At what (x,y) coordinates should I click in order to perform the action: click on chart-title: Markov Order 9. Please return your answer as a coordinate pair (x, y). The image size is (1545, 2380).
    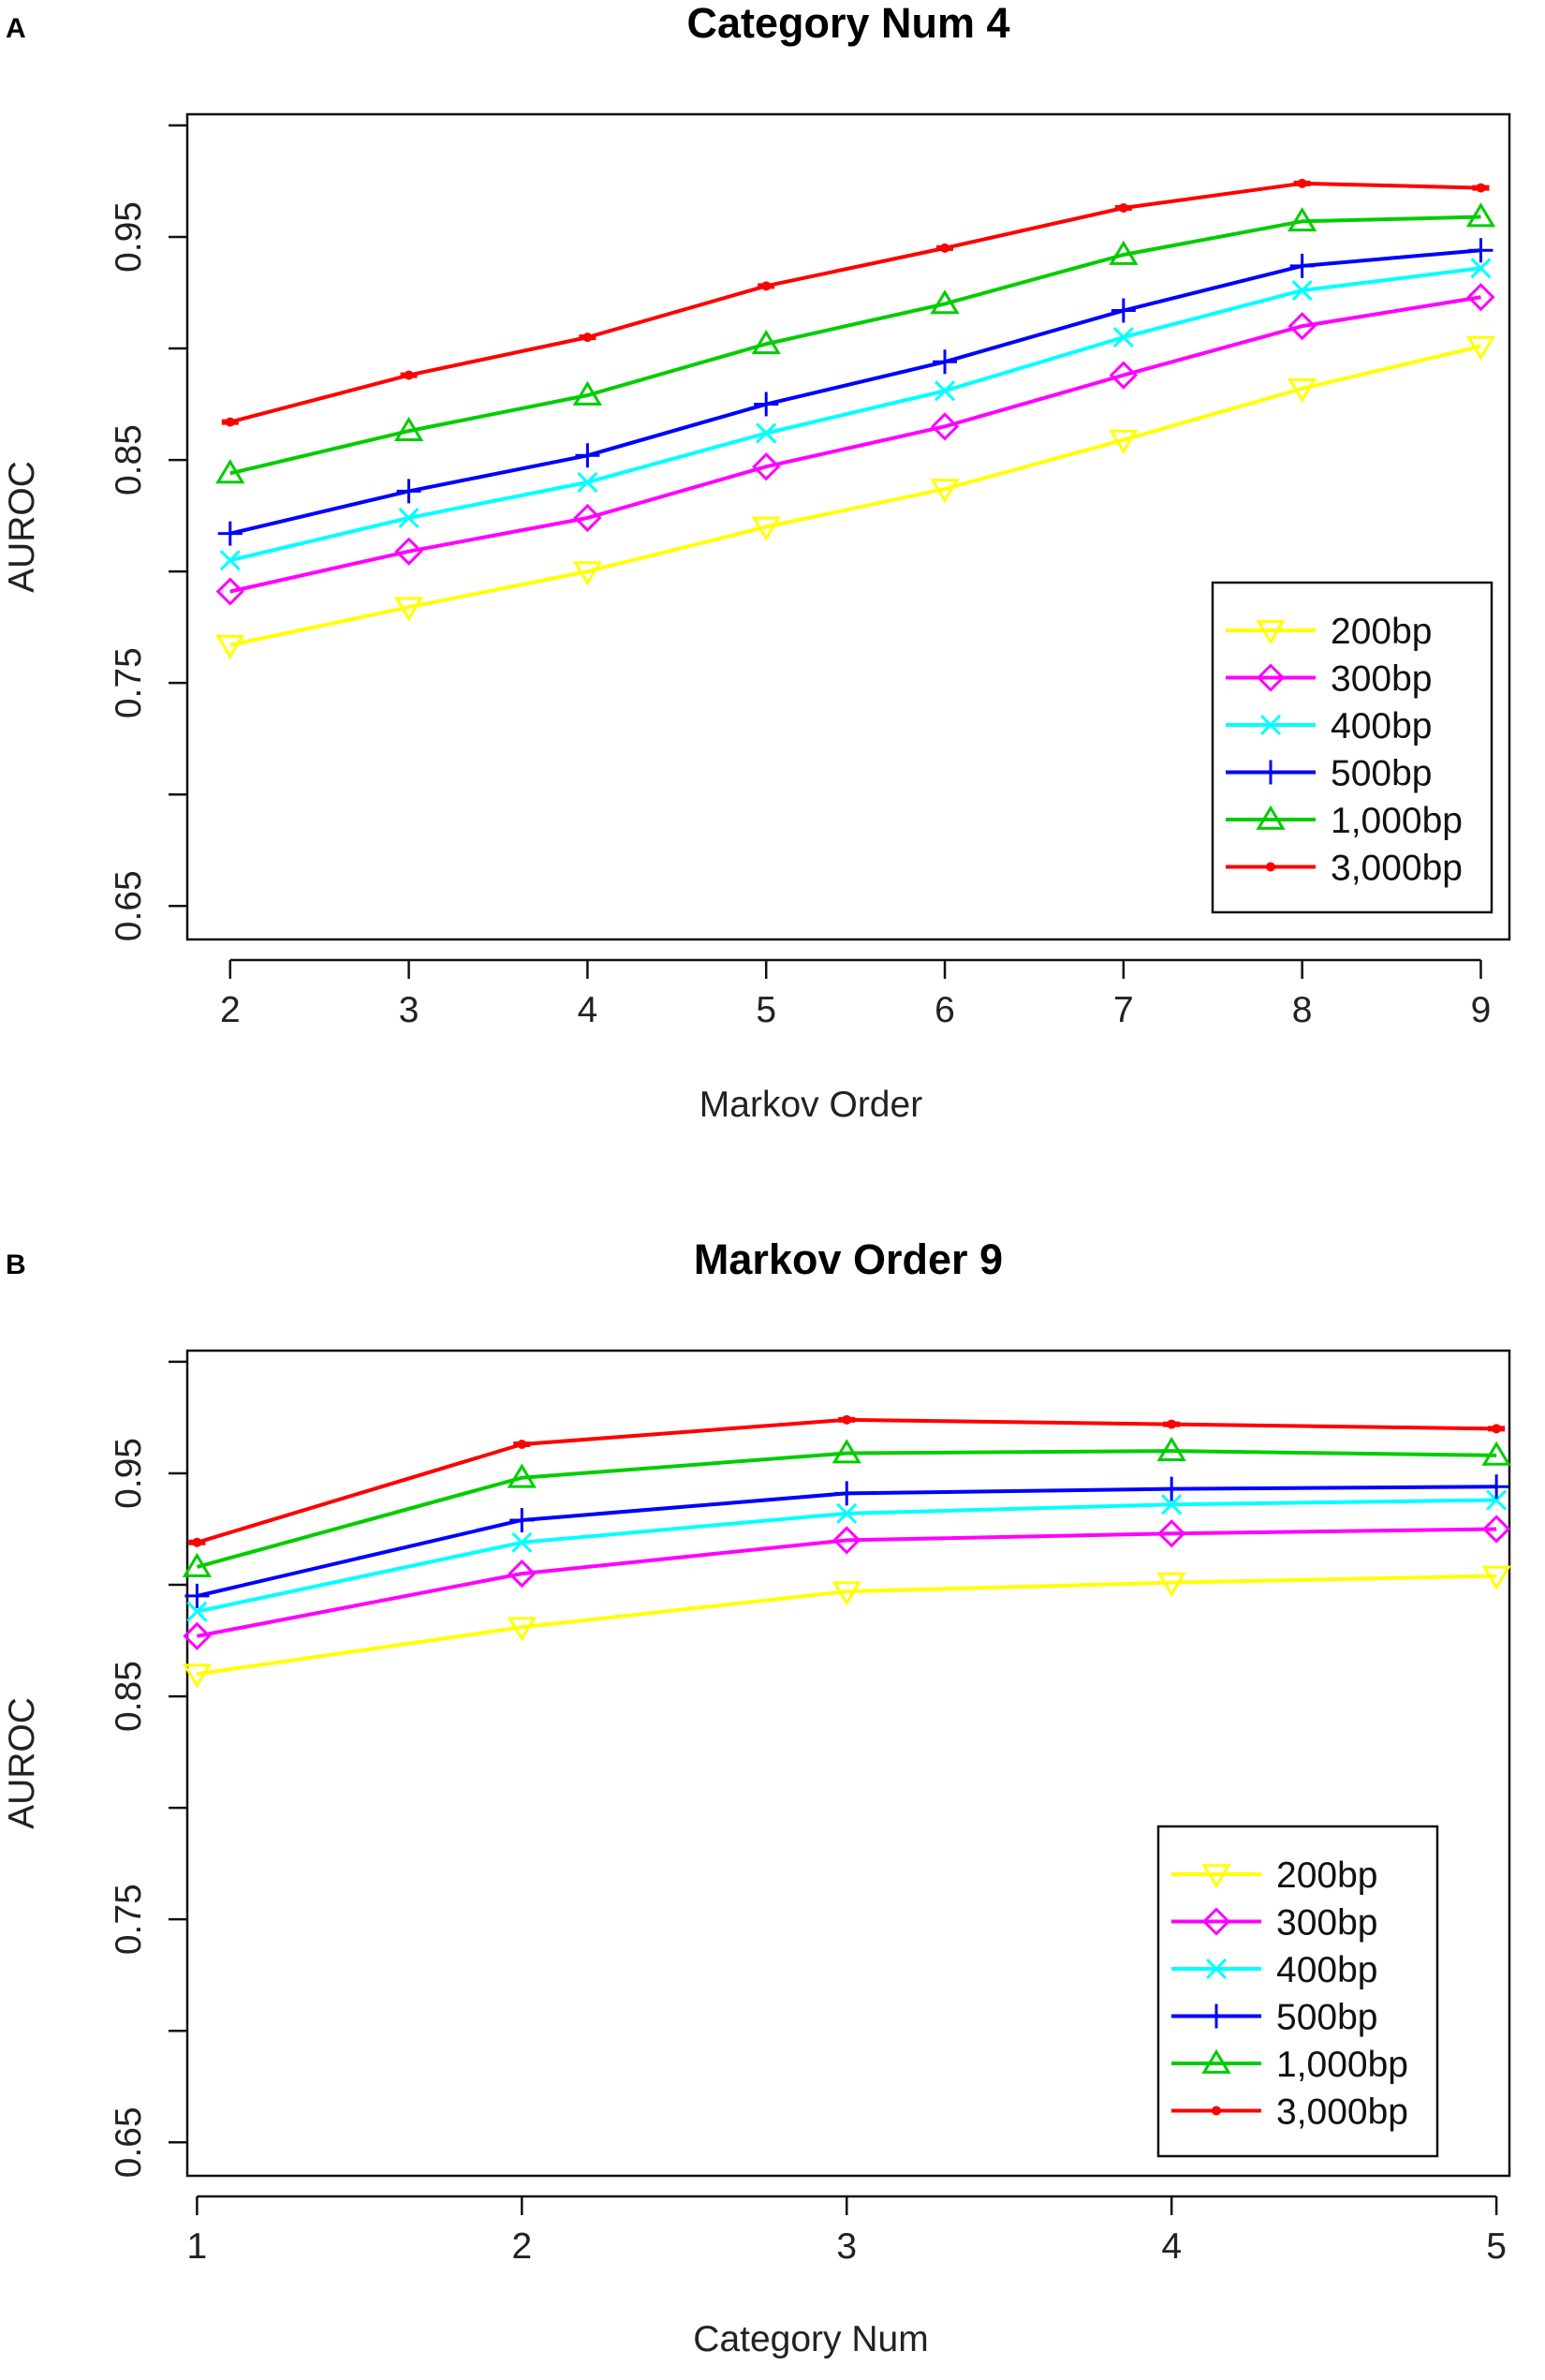
    Looking at the image, I should click on (848, 1259).